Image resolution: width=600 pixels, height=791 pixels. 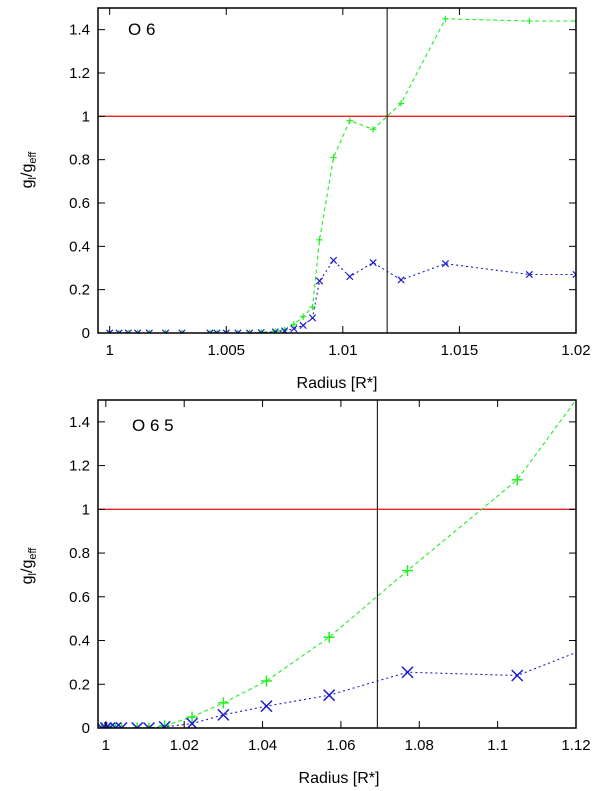 What do you see at coordinates (460, 350) in the screenshot?
I see `x-tick-label: 1.015` at bounding box center [460, 350].